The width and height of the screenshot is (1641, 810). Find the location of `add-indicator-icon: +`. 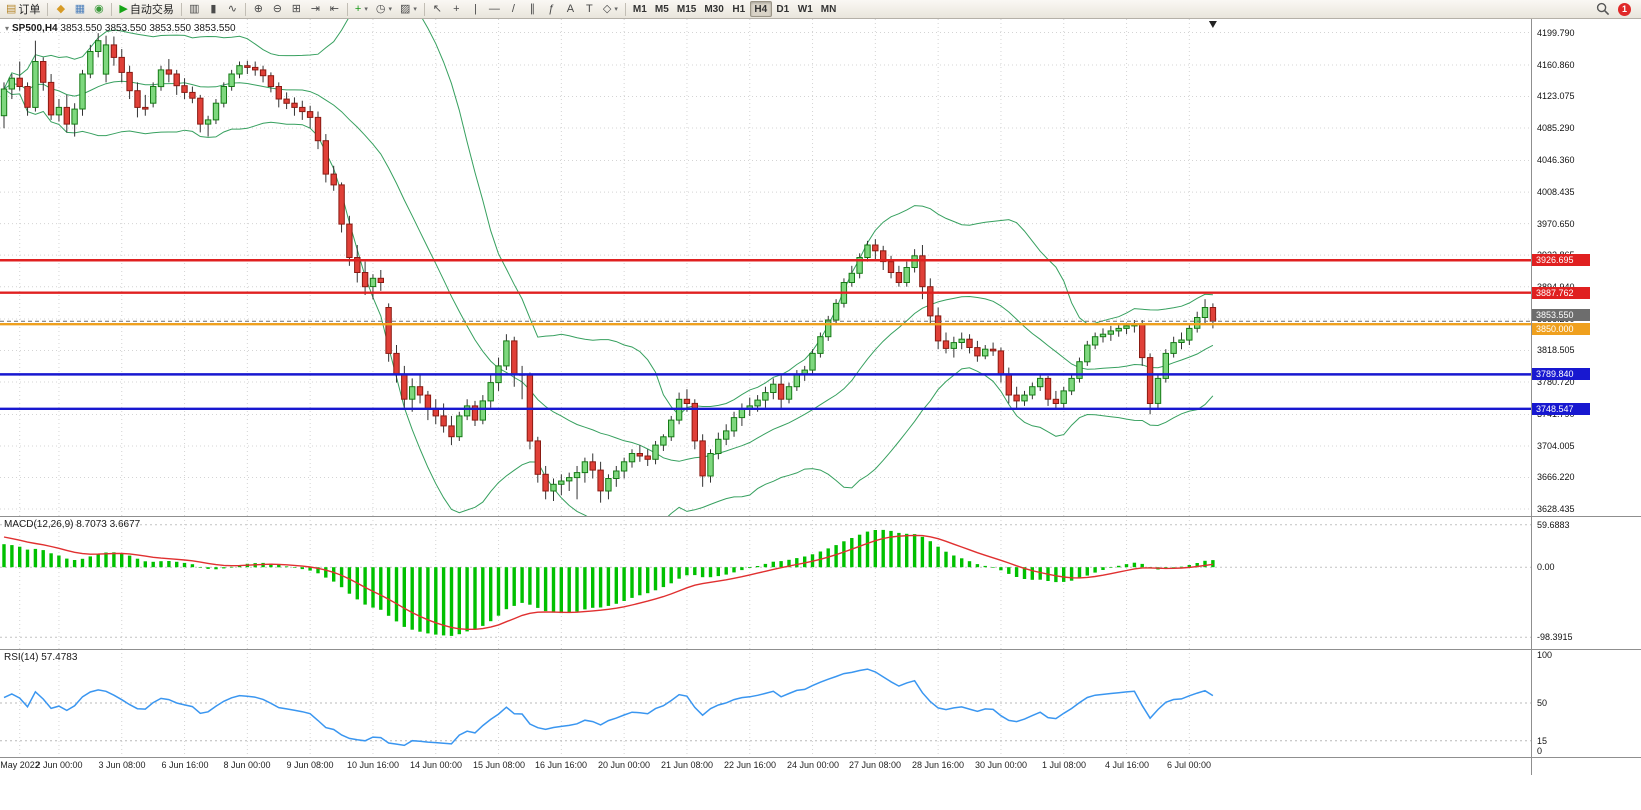

add-indicator-icon: + is located at coordinates (358, 8).